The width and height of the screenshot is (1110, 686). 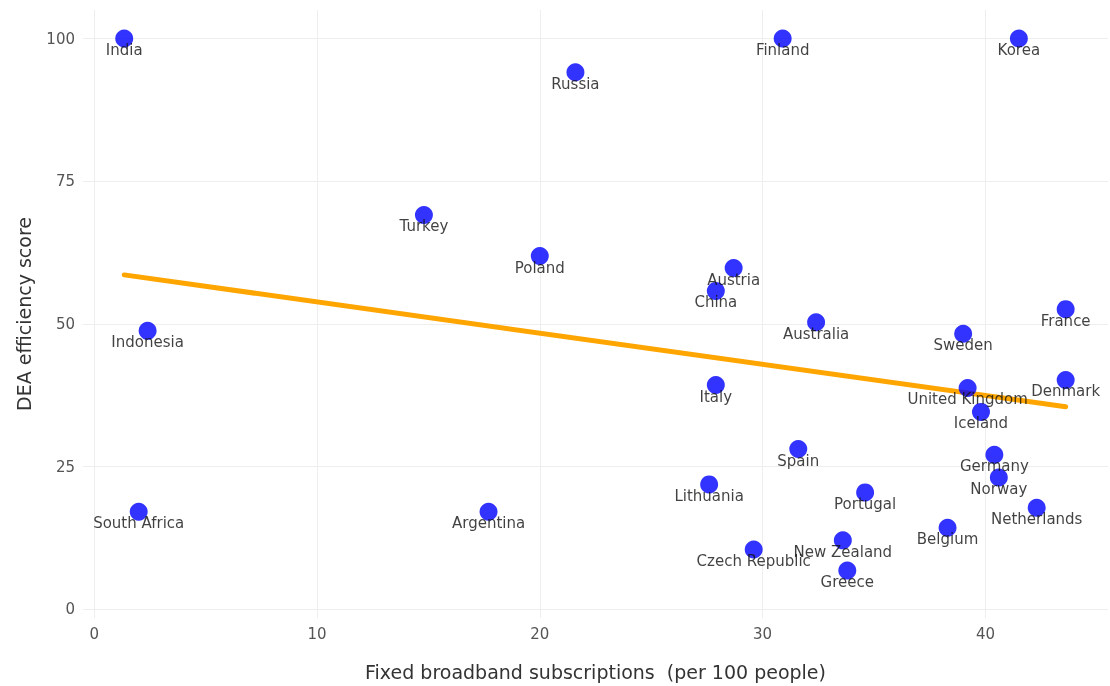 What do you see at coordinates (575, 83) in the screenshot?
I see `annotation: Russia` at bounding box center [575, 83].